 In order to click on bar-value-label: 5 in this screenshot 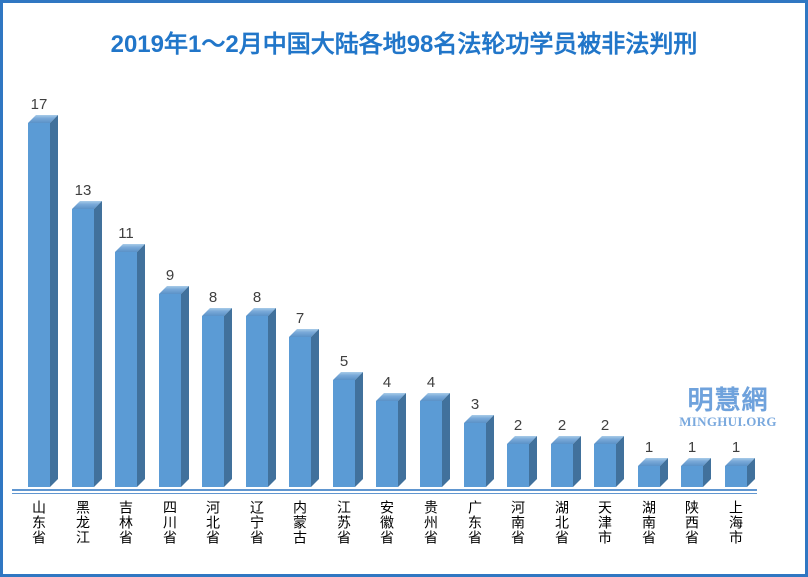, I will do `click(344, 361)`.